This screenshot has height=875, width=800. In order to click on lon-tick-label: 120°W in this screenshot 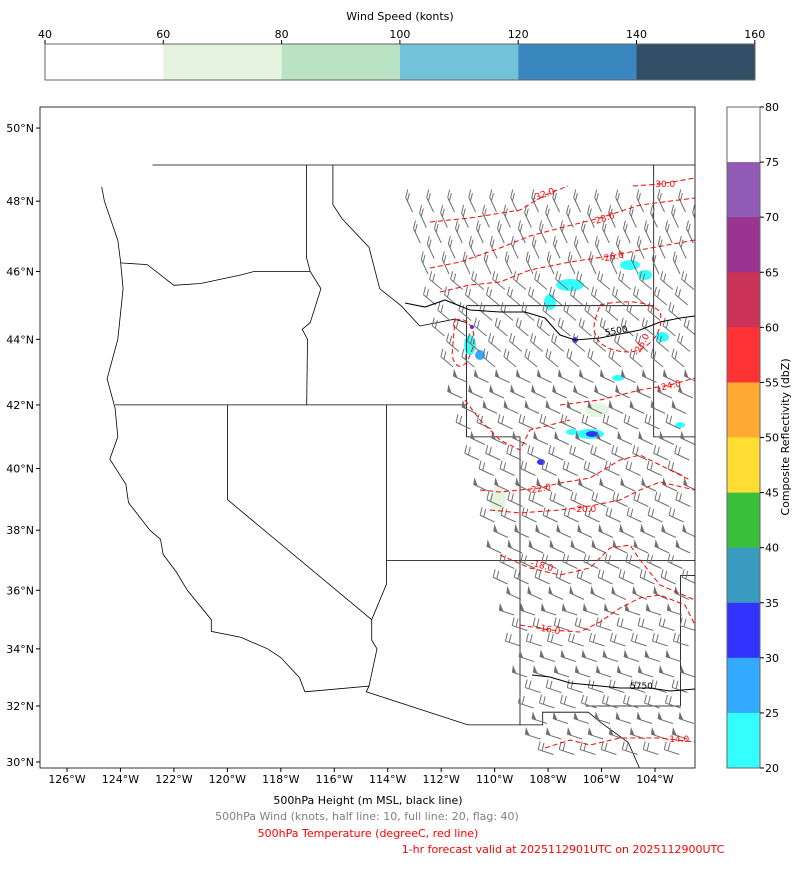, I will do `click(227, 779)`.